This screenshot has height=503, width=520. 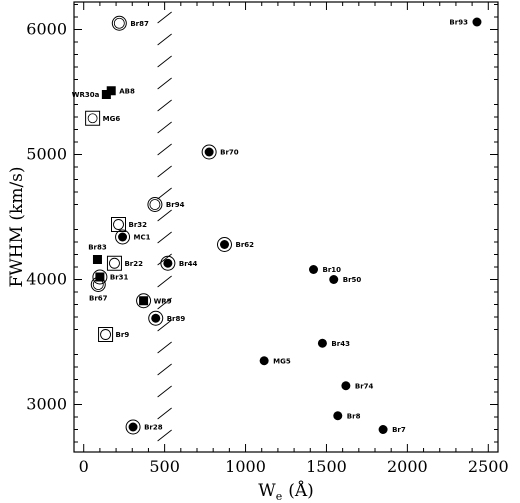 What do you see at coordinates (354, 416) in the screenshot?
I see `point-label: Br8` at bounding box center [354, 416].